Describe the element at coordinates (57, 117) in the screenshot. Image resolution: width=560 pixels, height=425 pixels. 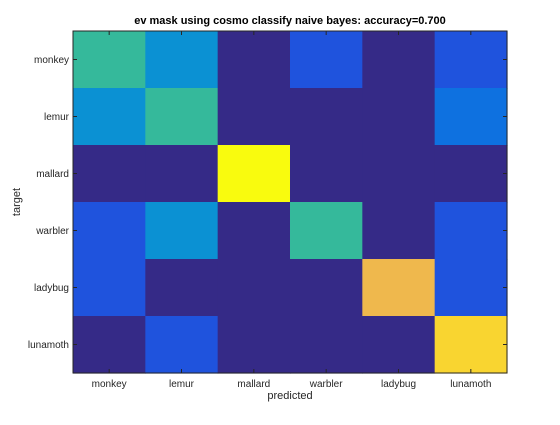
I see `y-tick-label-lemur: lemur` at that location.